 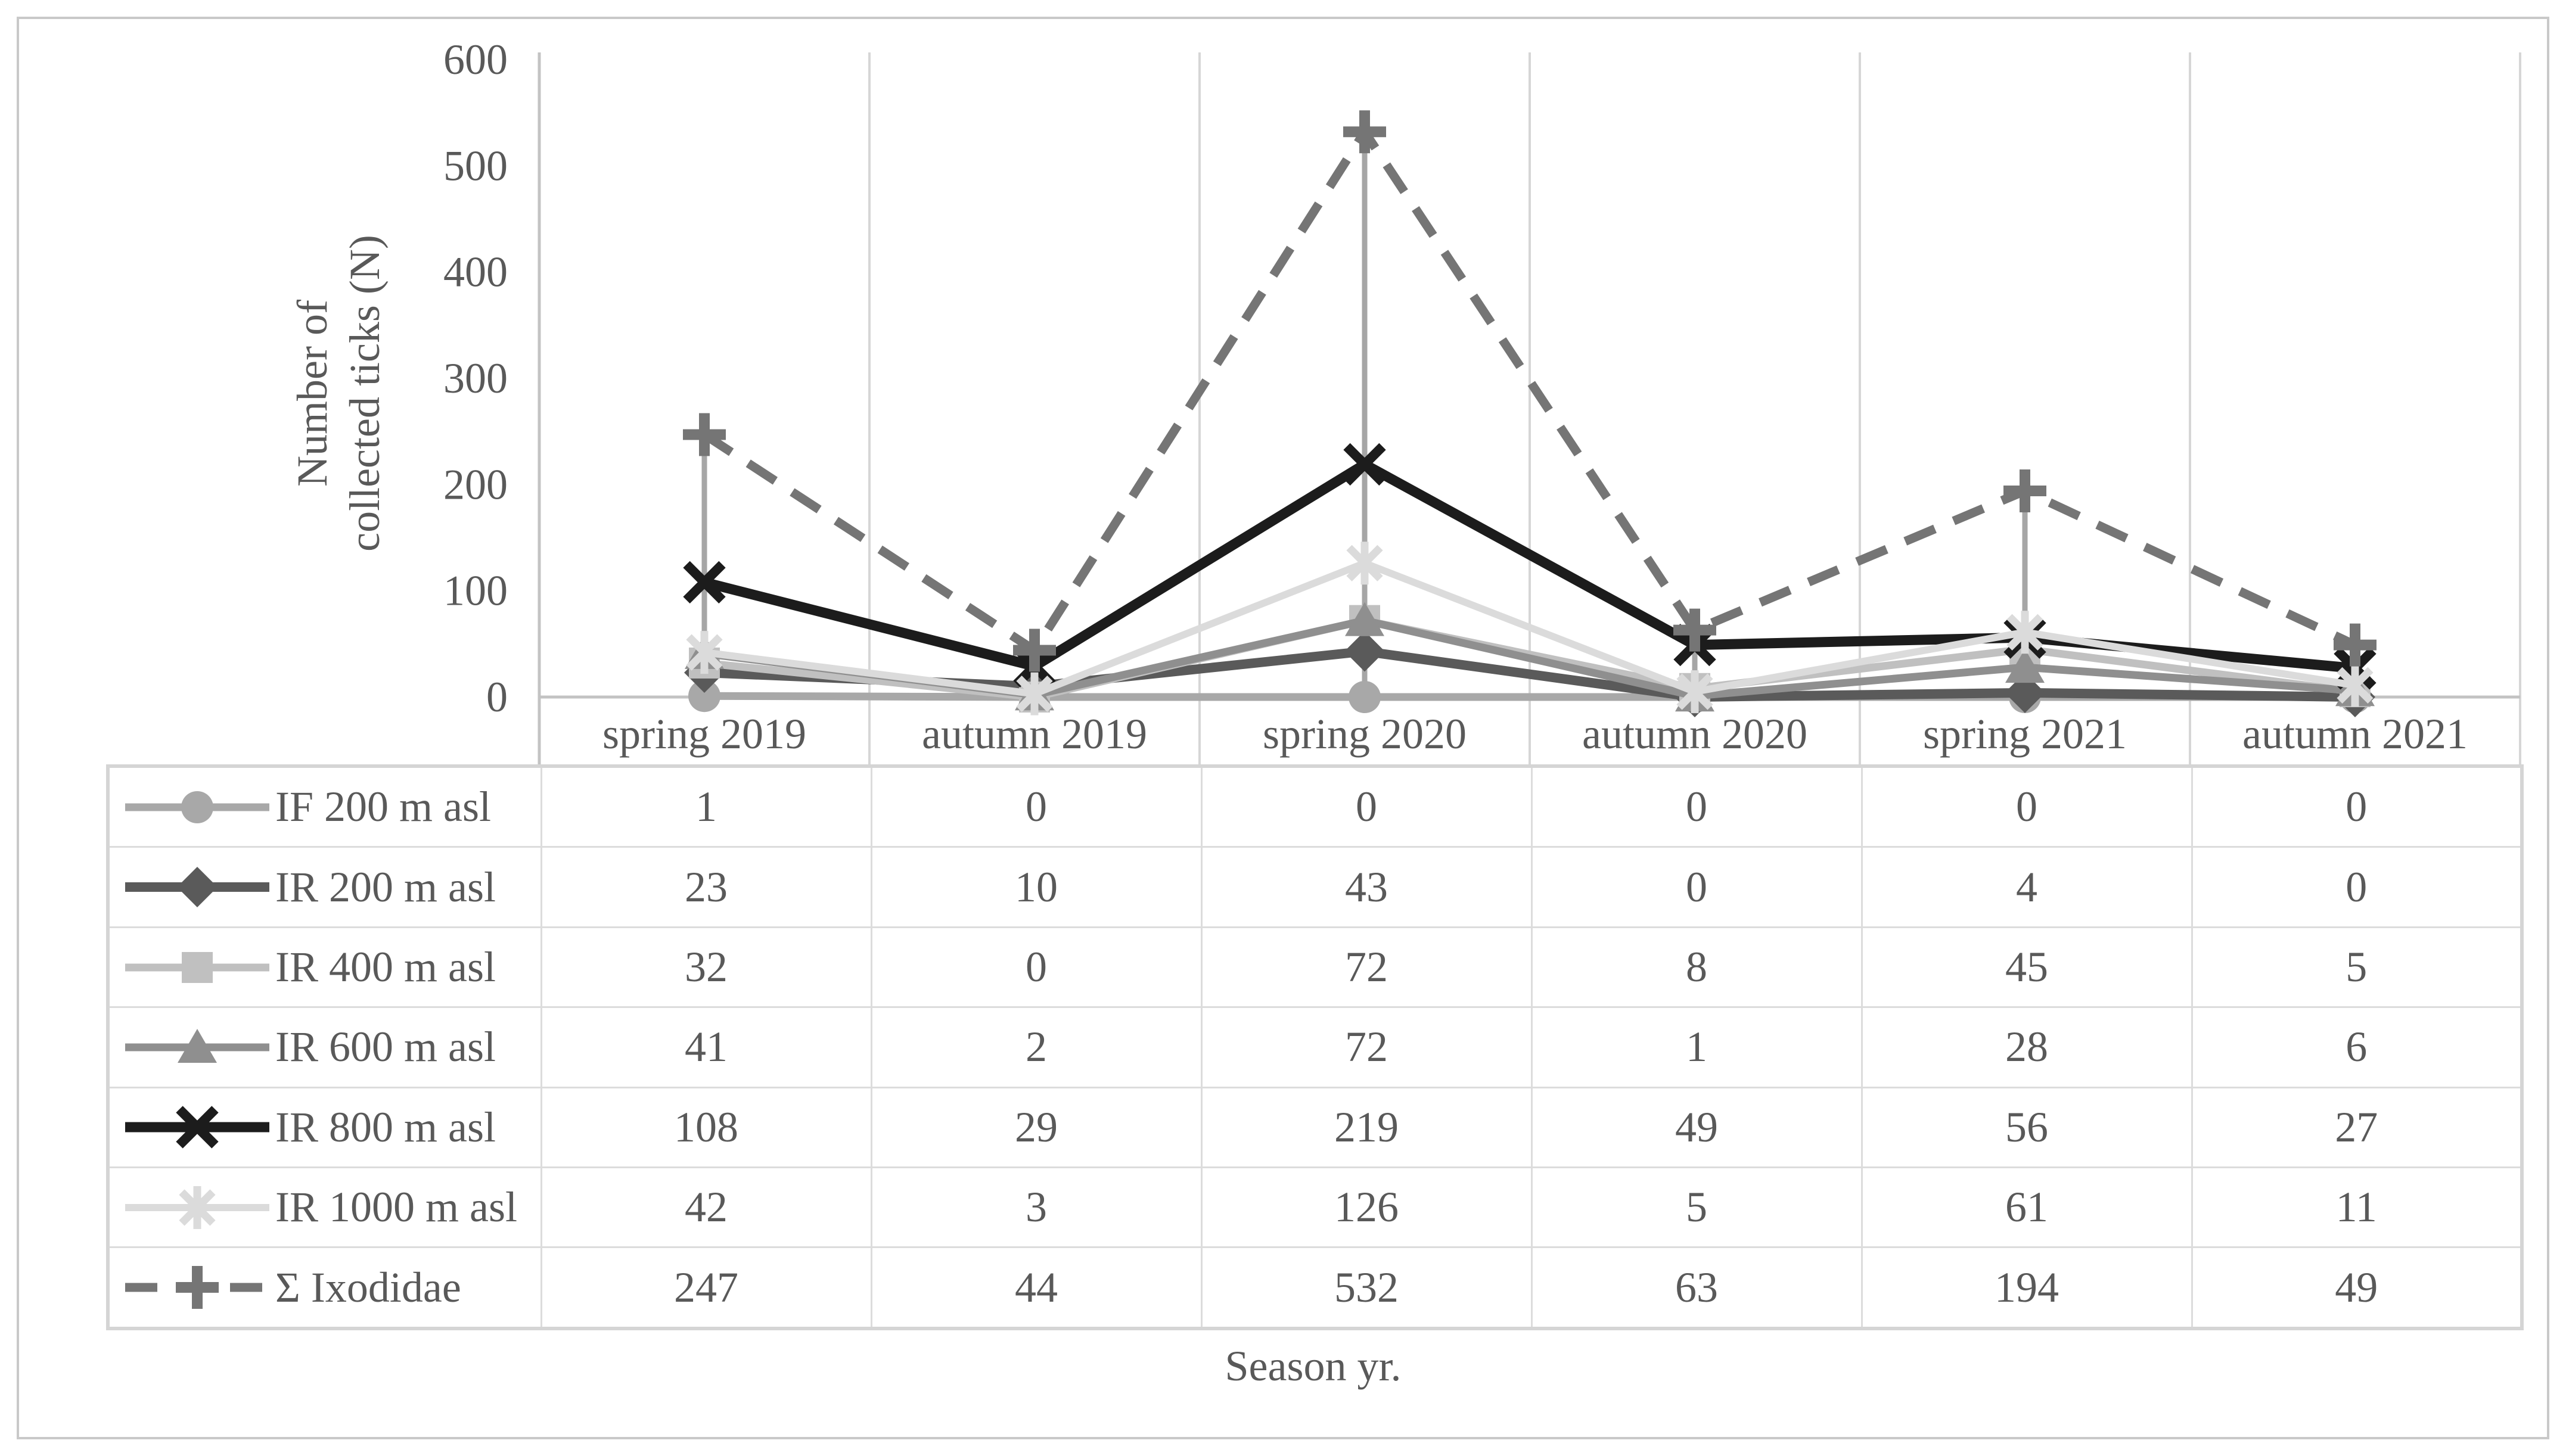 I want to click on square-marker, so click(x=198, y=967).